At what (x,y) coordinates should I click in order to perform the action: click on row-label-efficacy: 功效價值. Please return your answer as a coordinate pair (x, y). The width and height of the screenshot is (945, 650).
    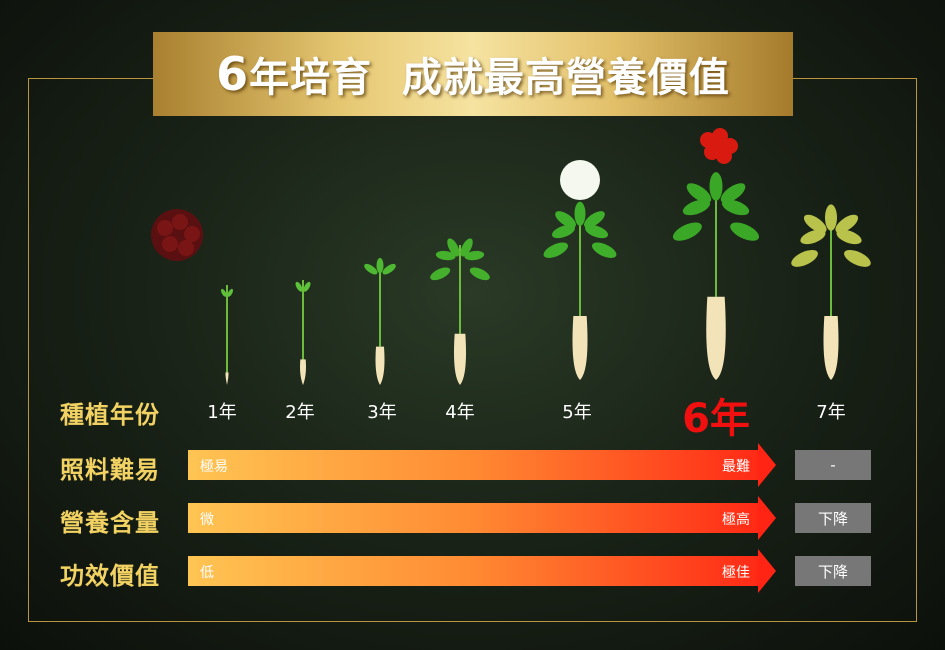
    Looking at the image, I should click on (110, 576).